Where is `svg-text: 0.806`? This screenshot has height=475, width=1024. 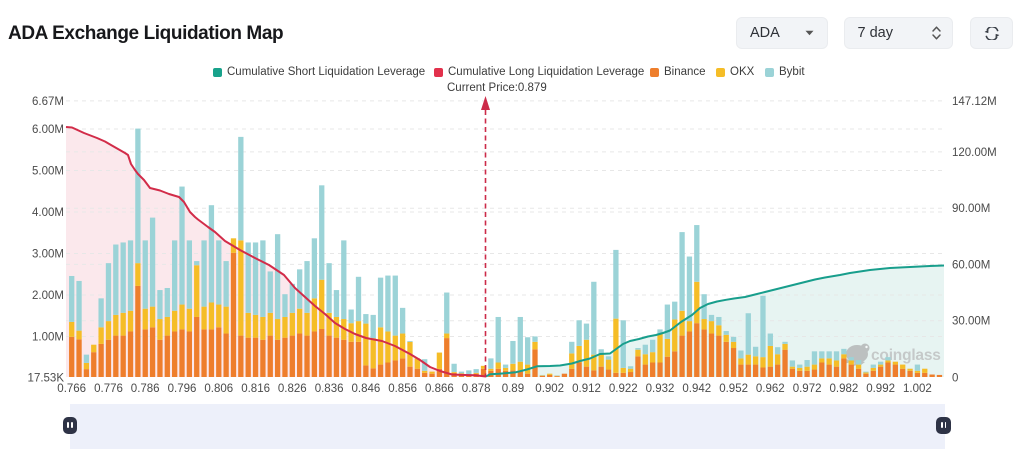
svg-text: 0.806 is located at coordinates (218, 389).